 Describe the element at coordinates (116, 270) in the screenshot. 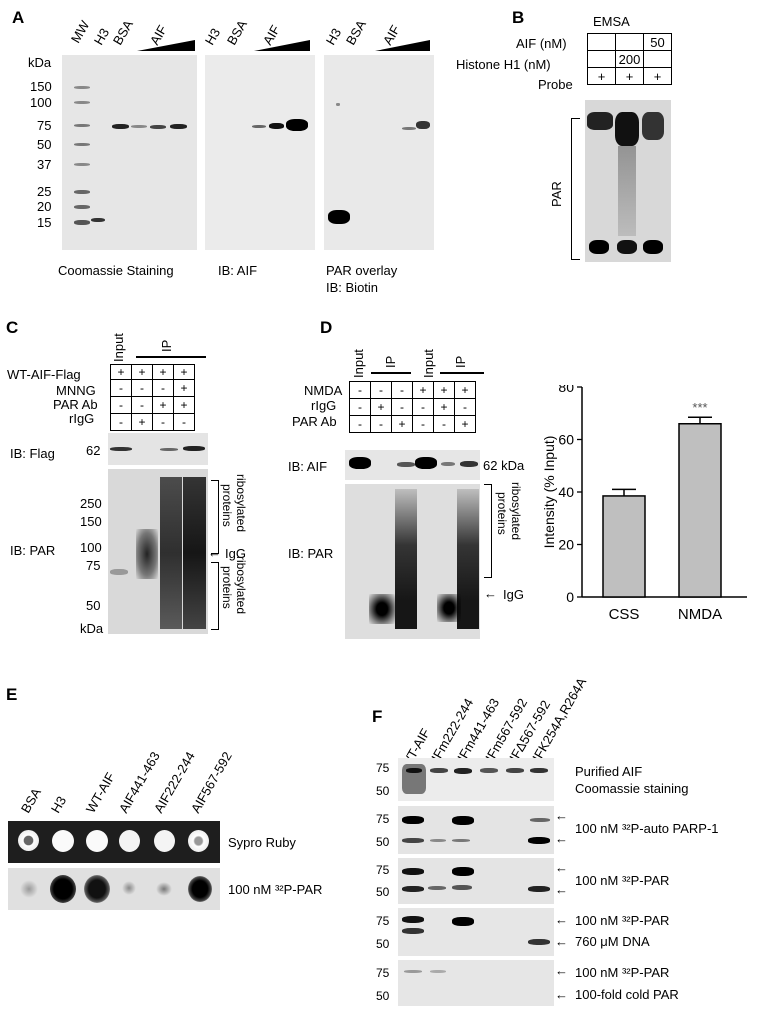

I see `caption-coomassie: Coomassie Staining` at that location.